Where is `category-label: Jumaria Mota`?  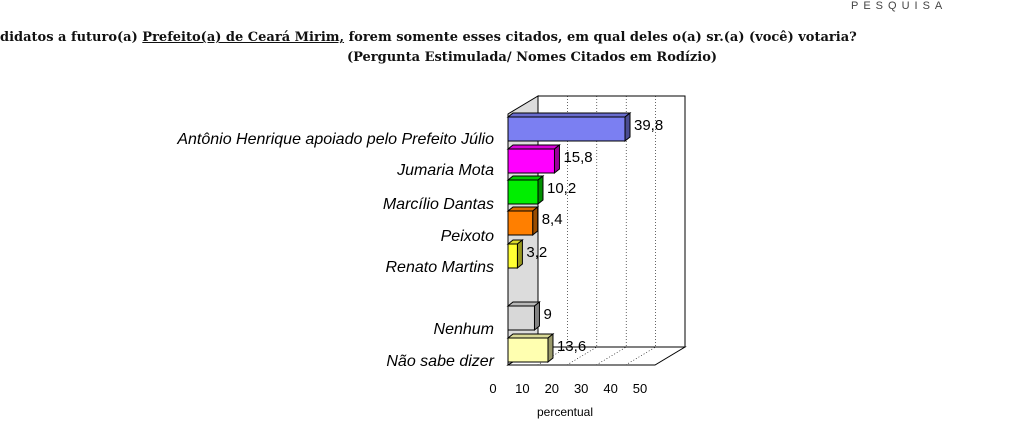
category-label: Jumaria Mota is located at coordinates (445, 170).